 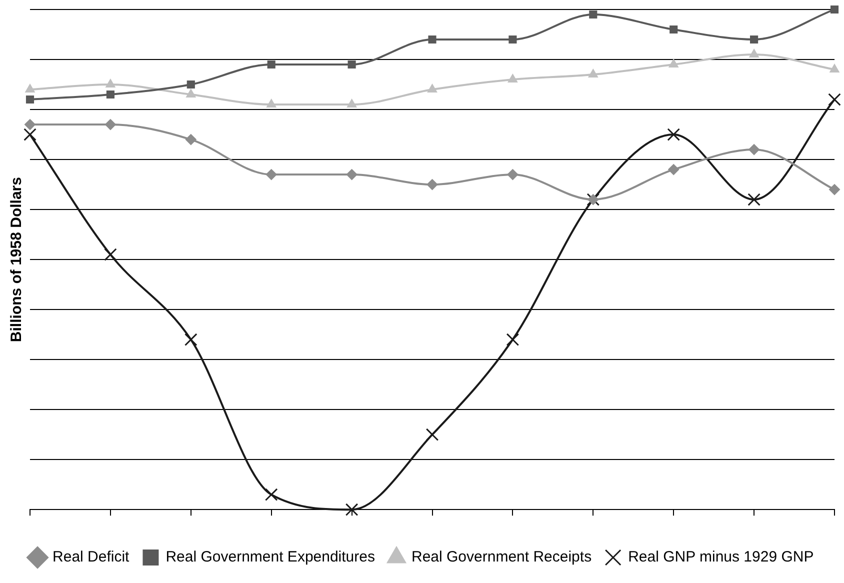 What do you see at coordinates (91, 557) in the screenshot?
I see `legend-label: Real Deficit` at bounding box center [91, 557].